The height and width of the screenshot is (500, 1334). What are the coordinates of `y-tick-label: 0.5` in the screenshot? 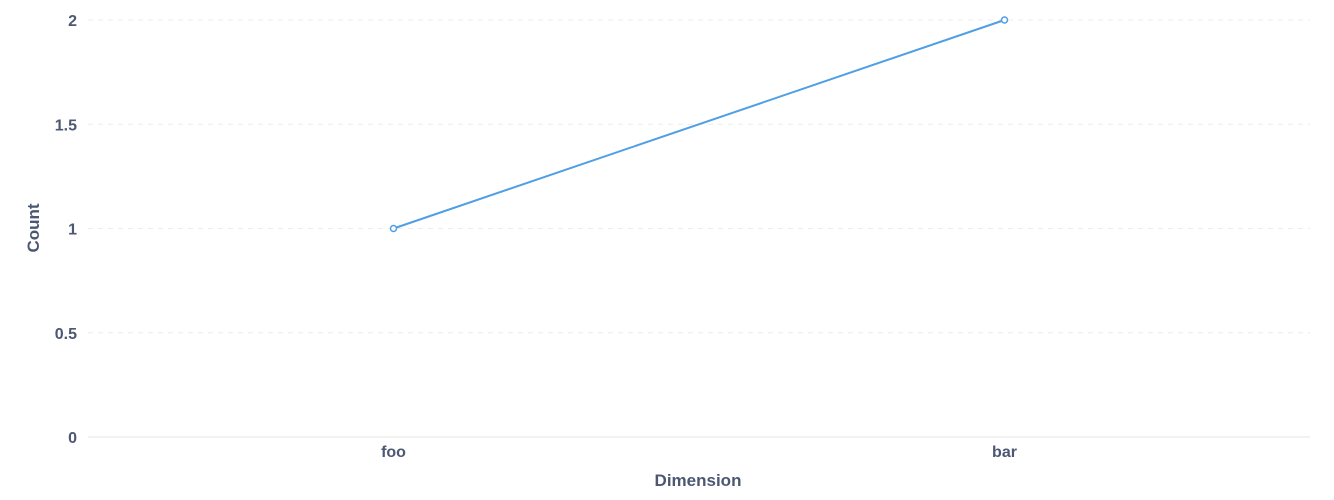 It's located at (66, 334).